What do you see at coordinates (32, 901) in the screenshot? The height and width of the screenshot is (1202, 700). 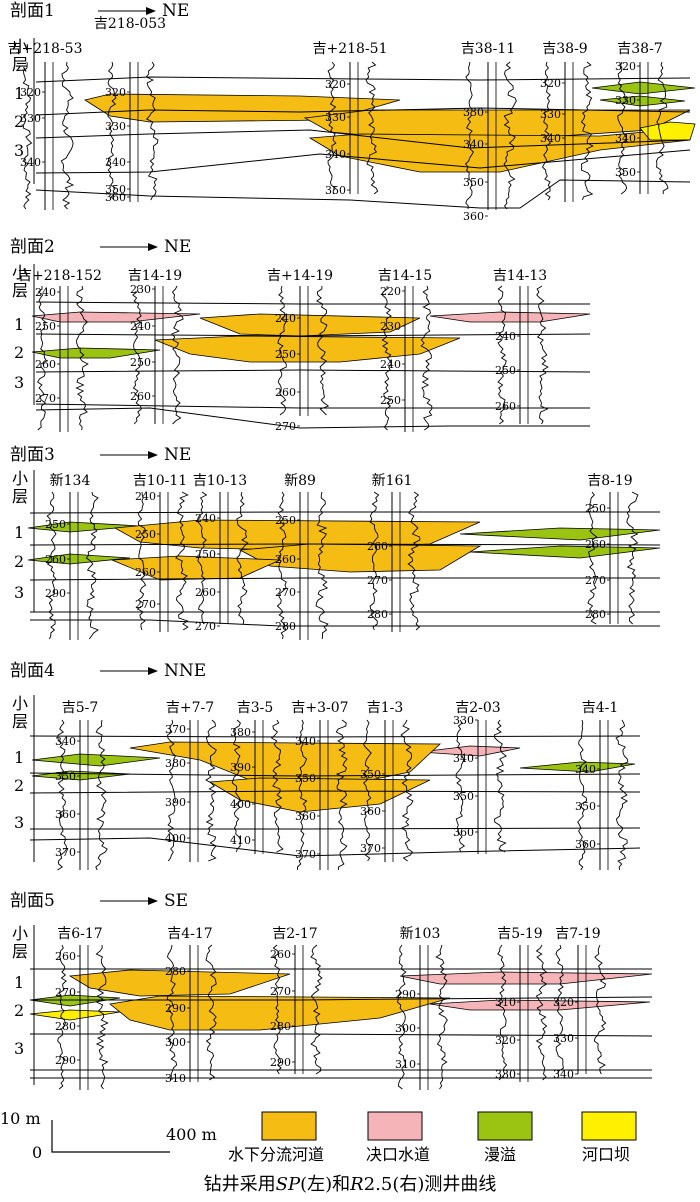 I see `section-title: 剖面5` at bounding box center [32, 901].